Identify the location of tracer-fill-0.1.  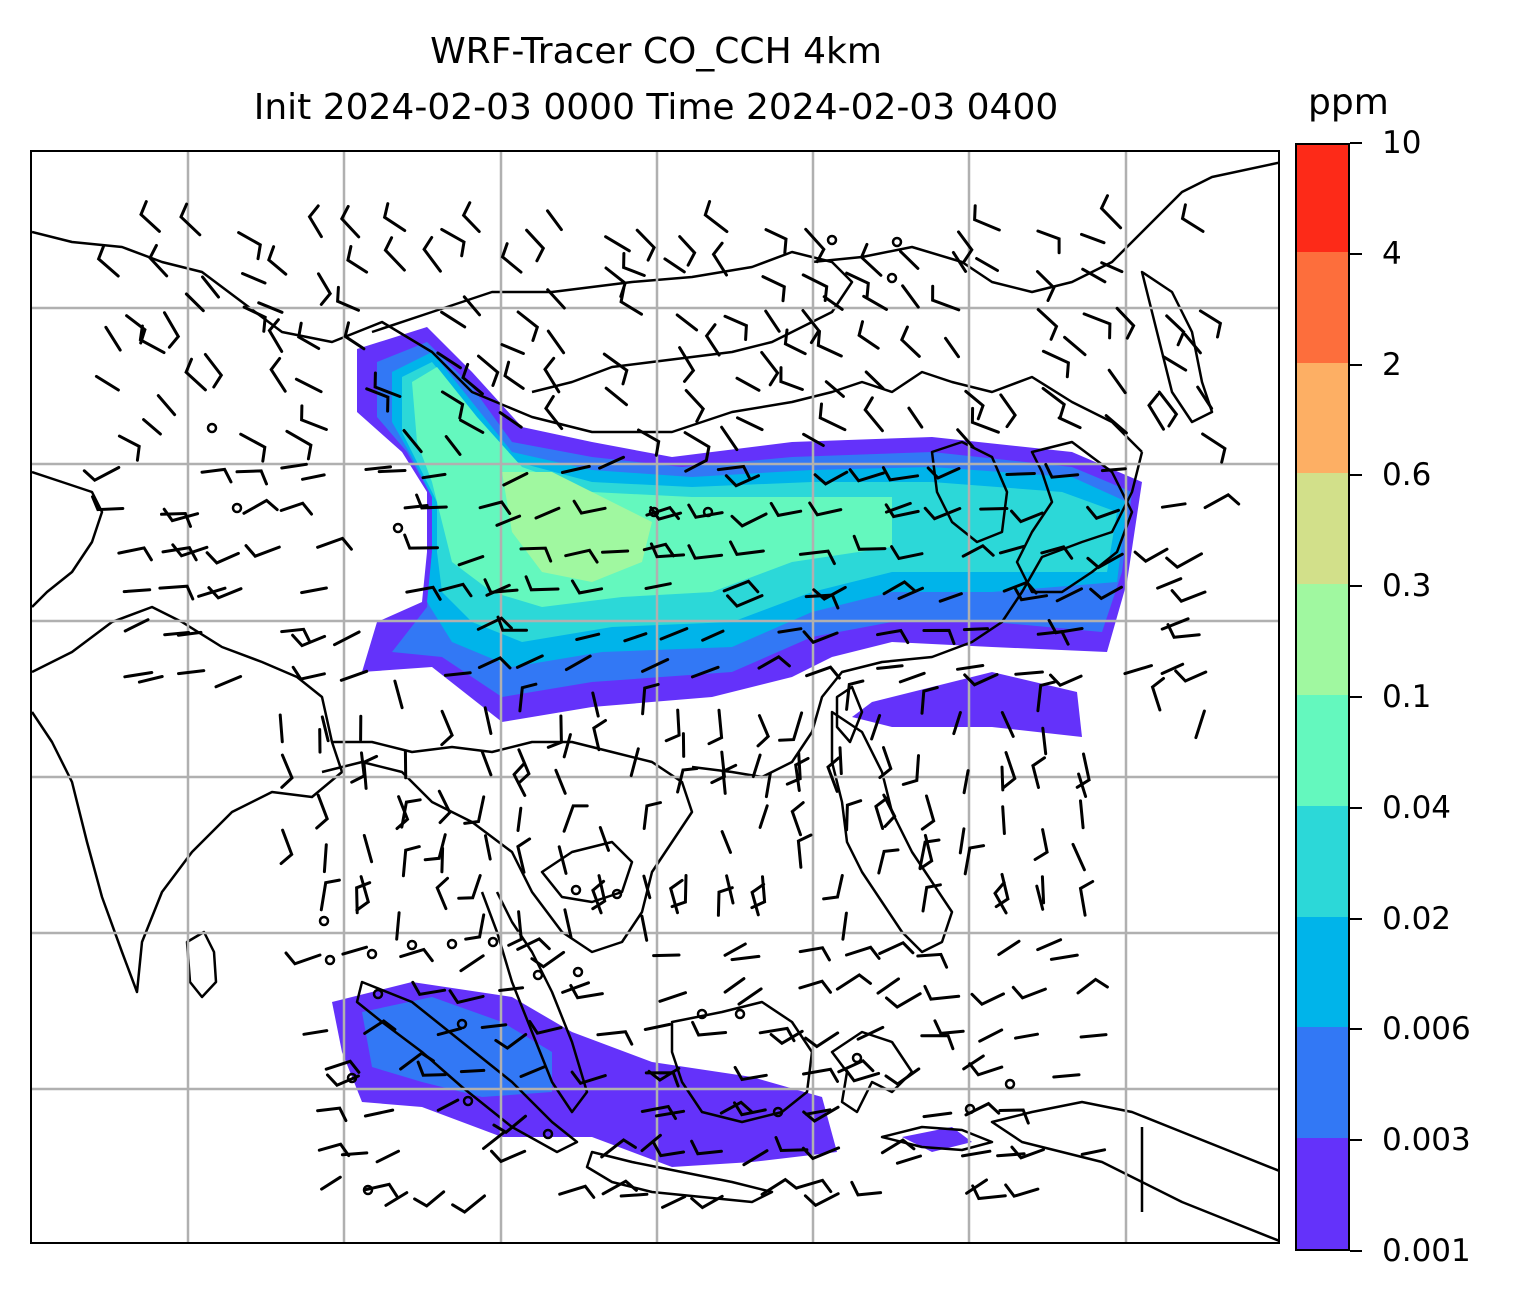
(577, 527).